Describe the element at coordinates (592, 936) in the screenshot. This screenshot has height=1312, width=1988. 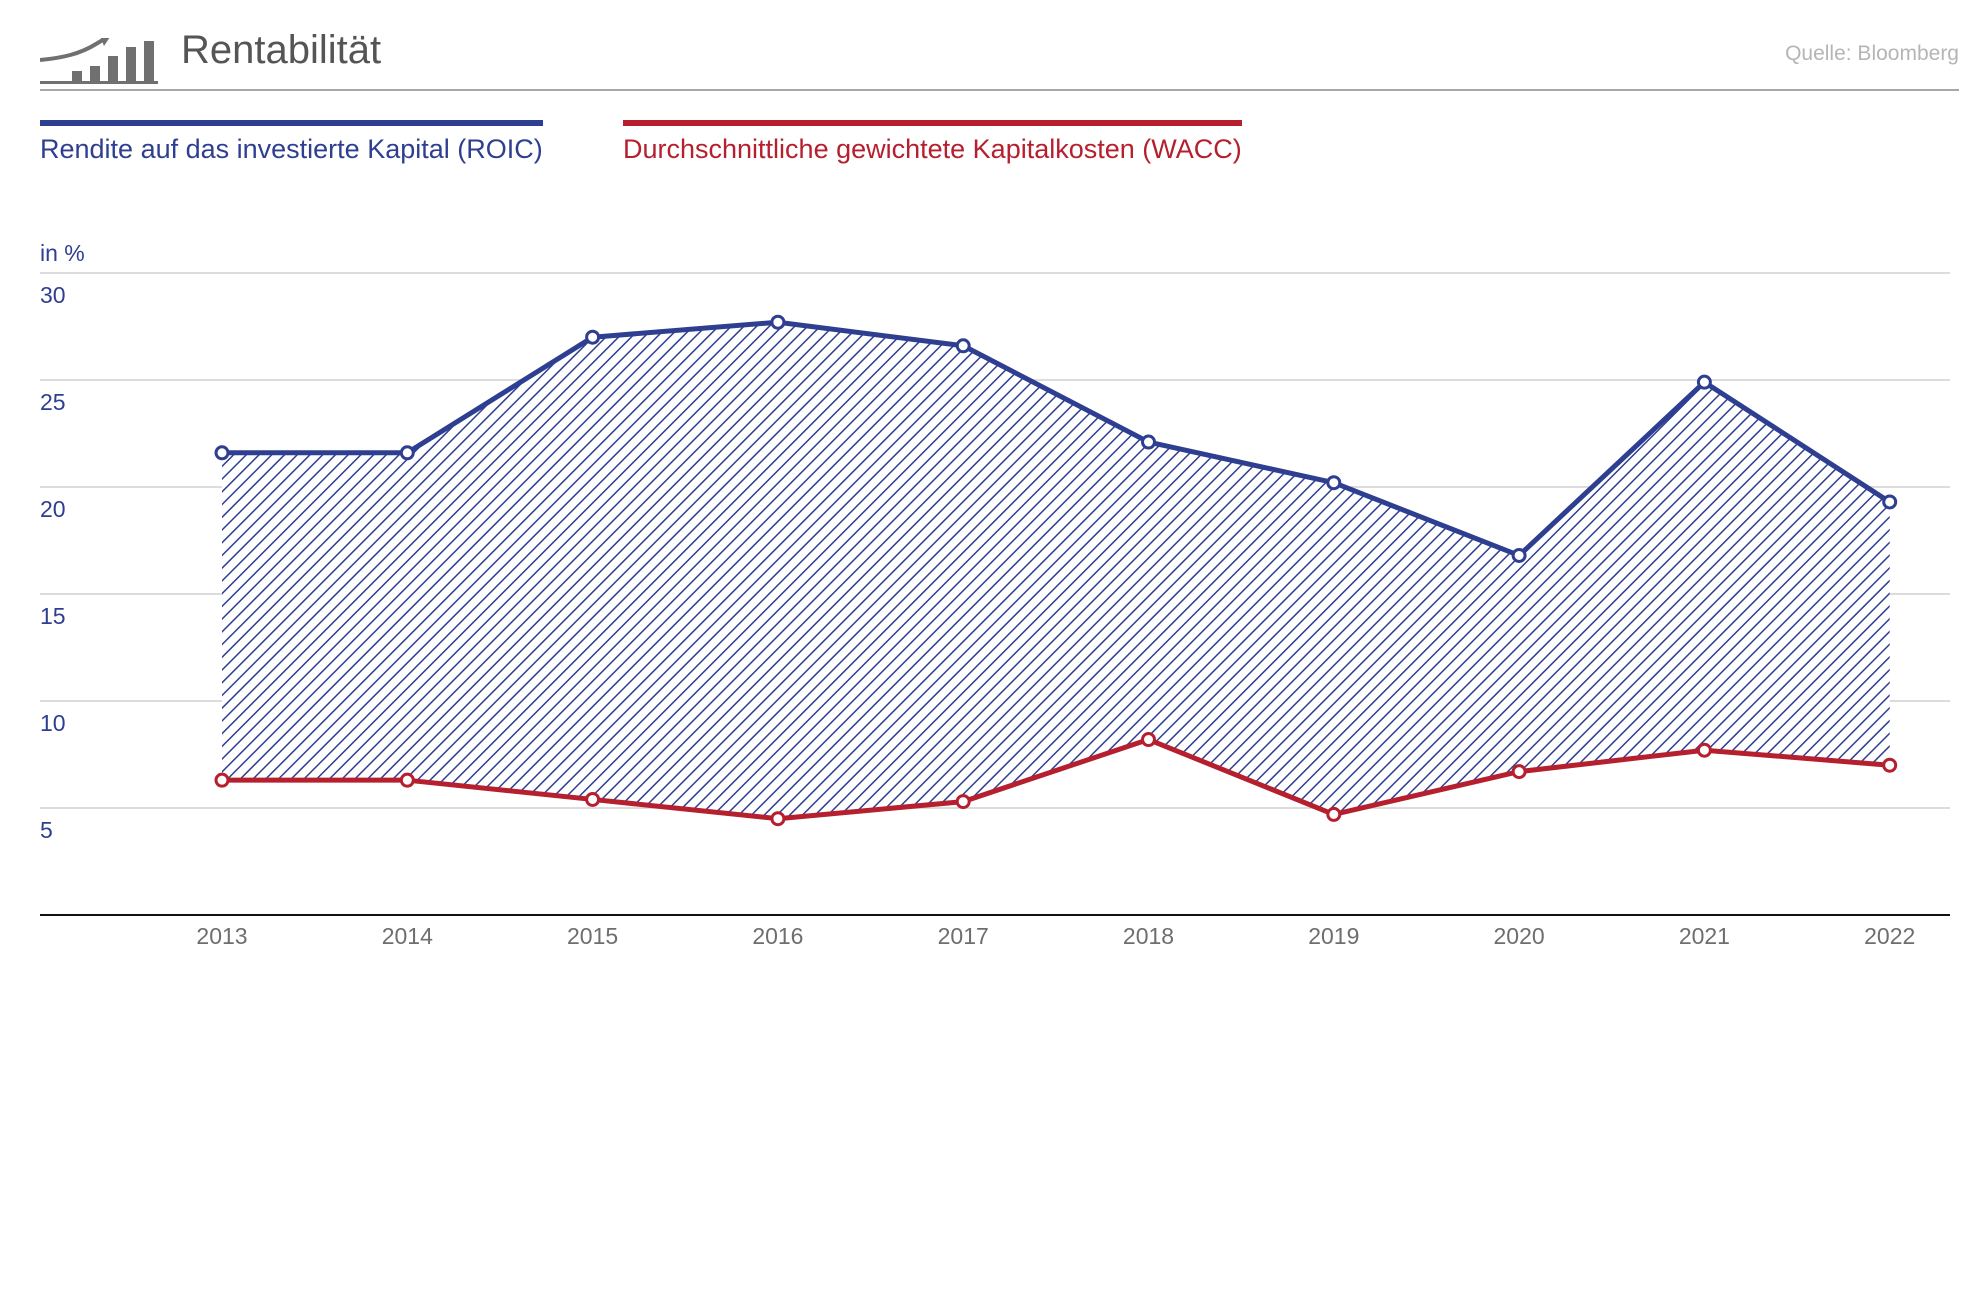
I see `x-tick-label: 2015` at that location.